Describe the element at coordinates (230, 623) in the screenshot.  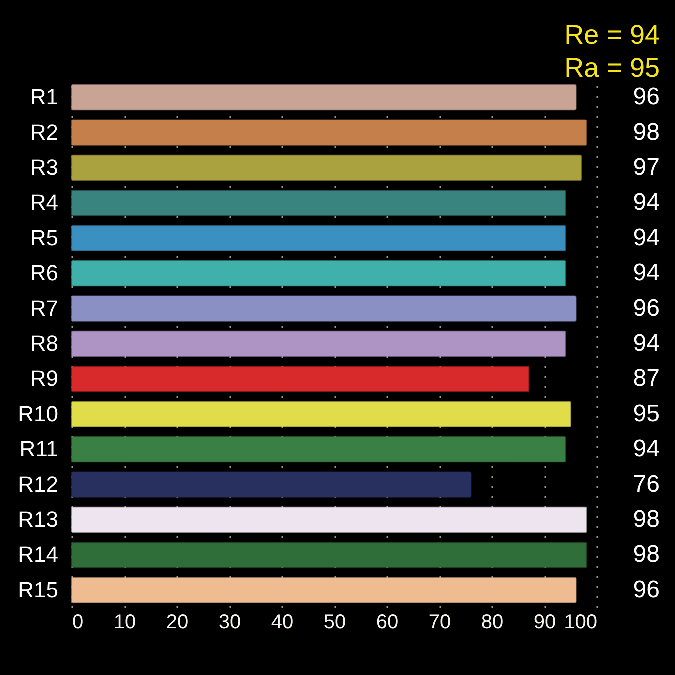
I see `x-tick-label: 30` at that location.